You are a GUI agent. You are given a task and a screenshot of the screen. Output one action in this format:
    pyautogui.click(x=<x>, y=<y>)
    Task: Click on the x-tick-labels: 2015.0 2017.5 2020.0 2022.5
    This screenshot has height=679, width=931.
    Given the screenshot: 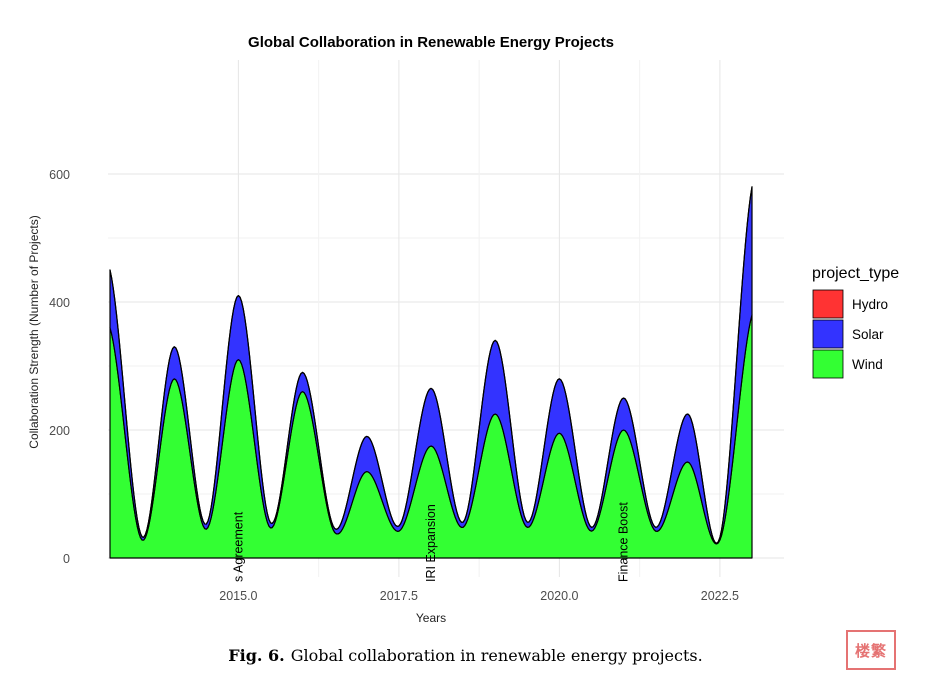 What is the action you would take?
    pyautogui.click(x=479, y=596)
    